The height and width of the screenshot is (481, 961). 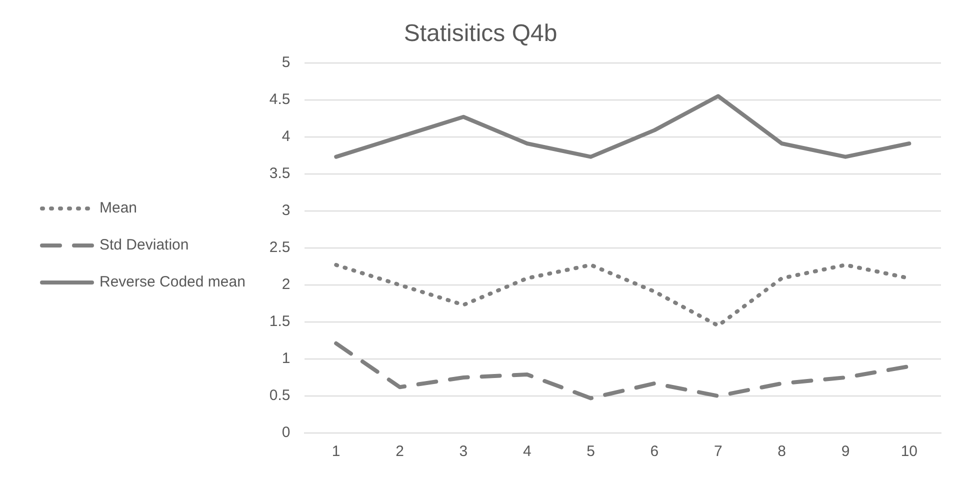 I want to click on x-tick-label: 1, so click(x=336, y=451).